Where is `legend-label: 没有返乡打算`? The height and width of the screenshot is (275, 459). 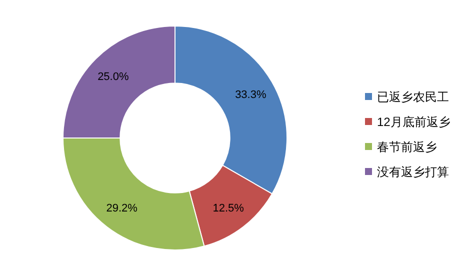
legend-label: 没有返乡打算 is located at coordinates (413, 172).